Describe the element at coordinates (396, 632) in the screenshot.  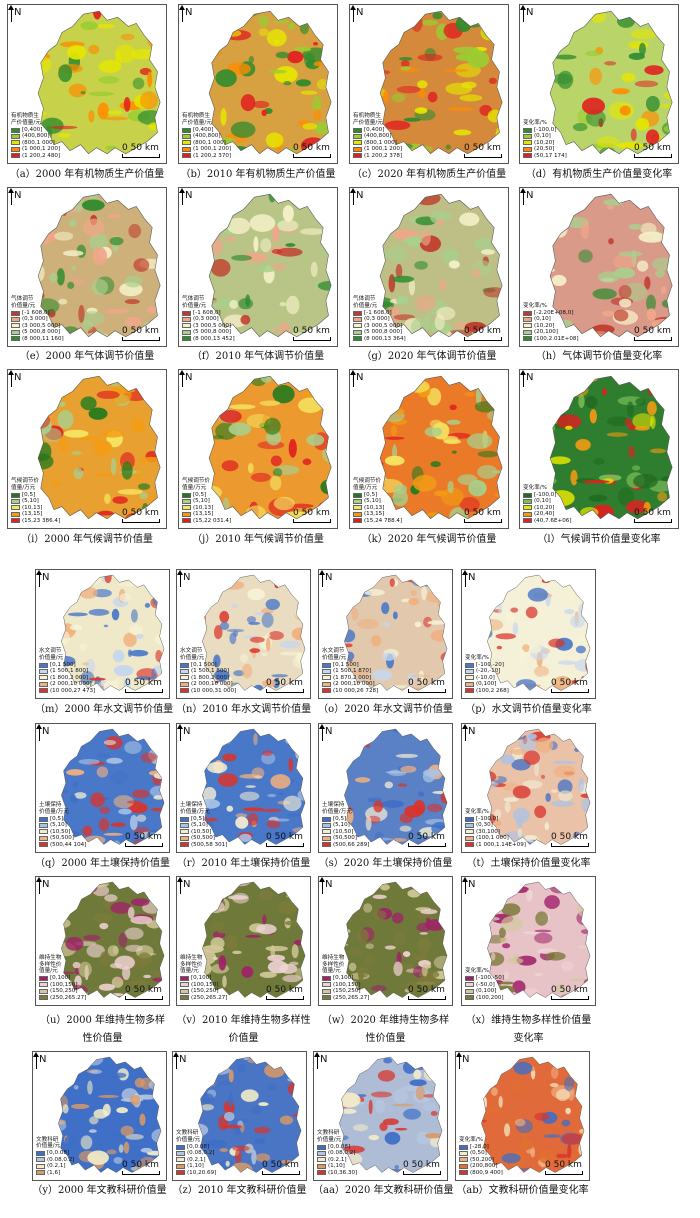
I see `region-map-o` at that location.